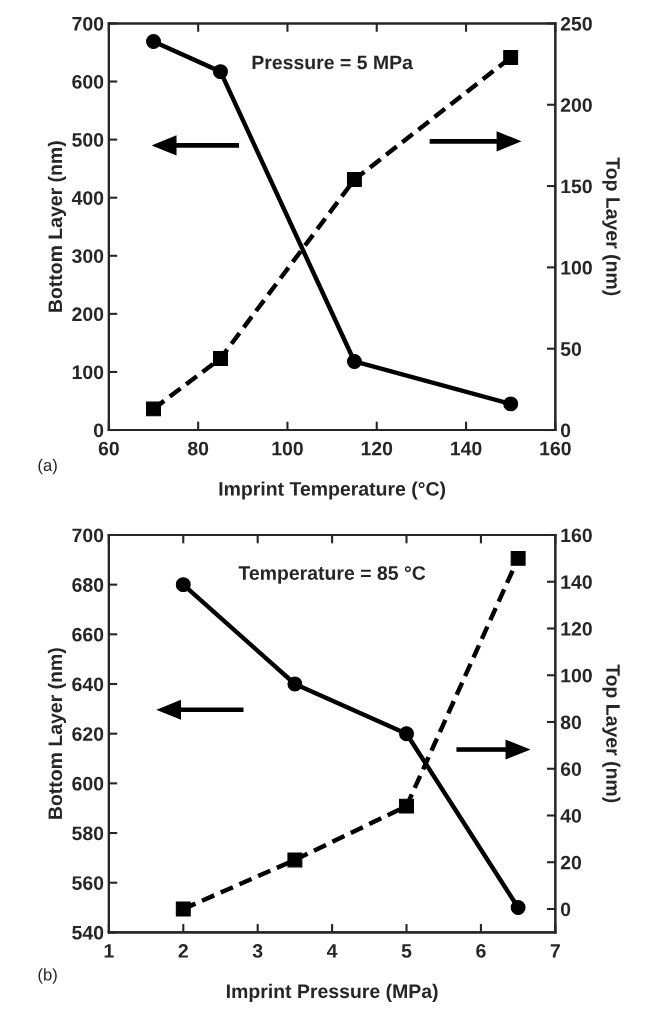  Describe the element at coordinates (257, 951) in the screenshot. I see `x-tick-label: 3` at that location.